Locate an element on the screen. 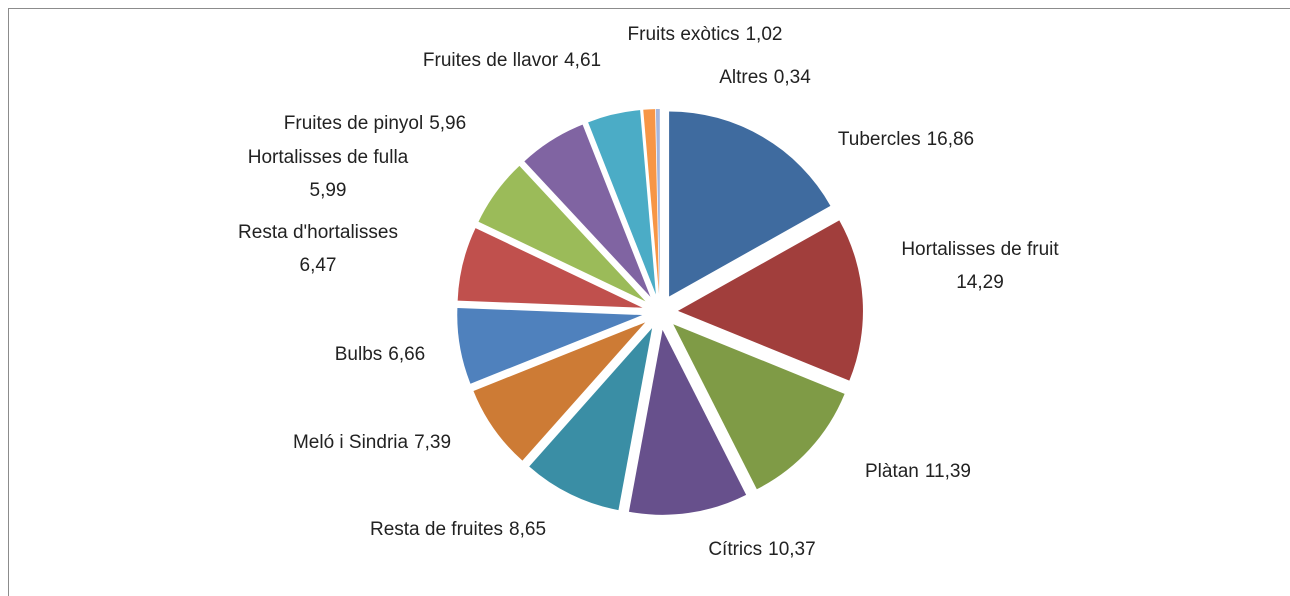 The height and width of the screenshot is (596, 1290). slice-label: Cítrics 10,37 is located at coordinates (761, 549).